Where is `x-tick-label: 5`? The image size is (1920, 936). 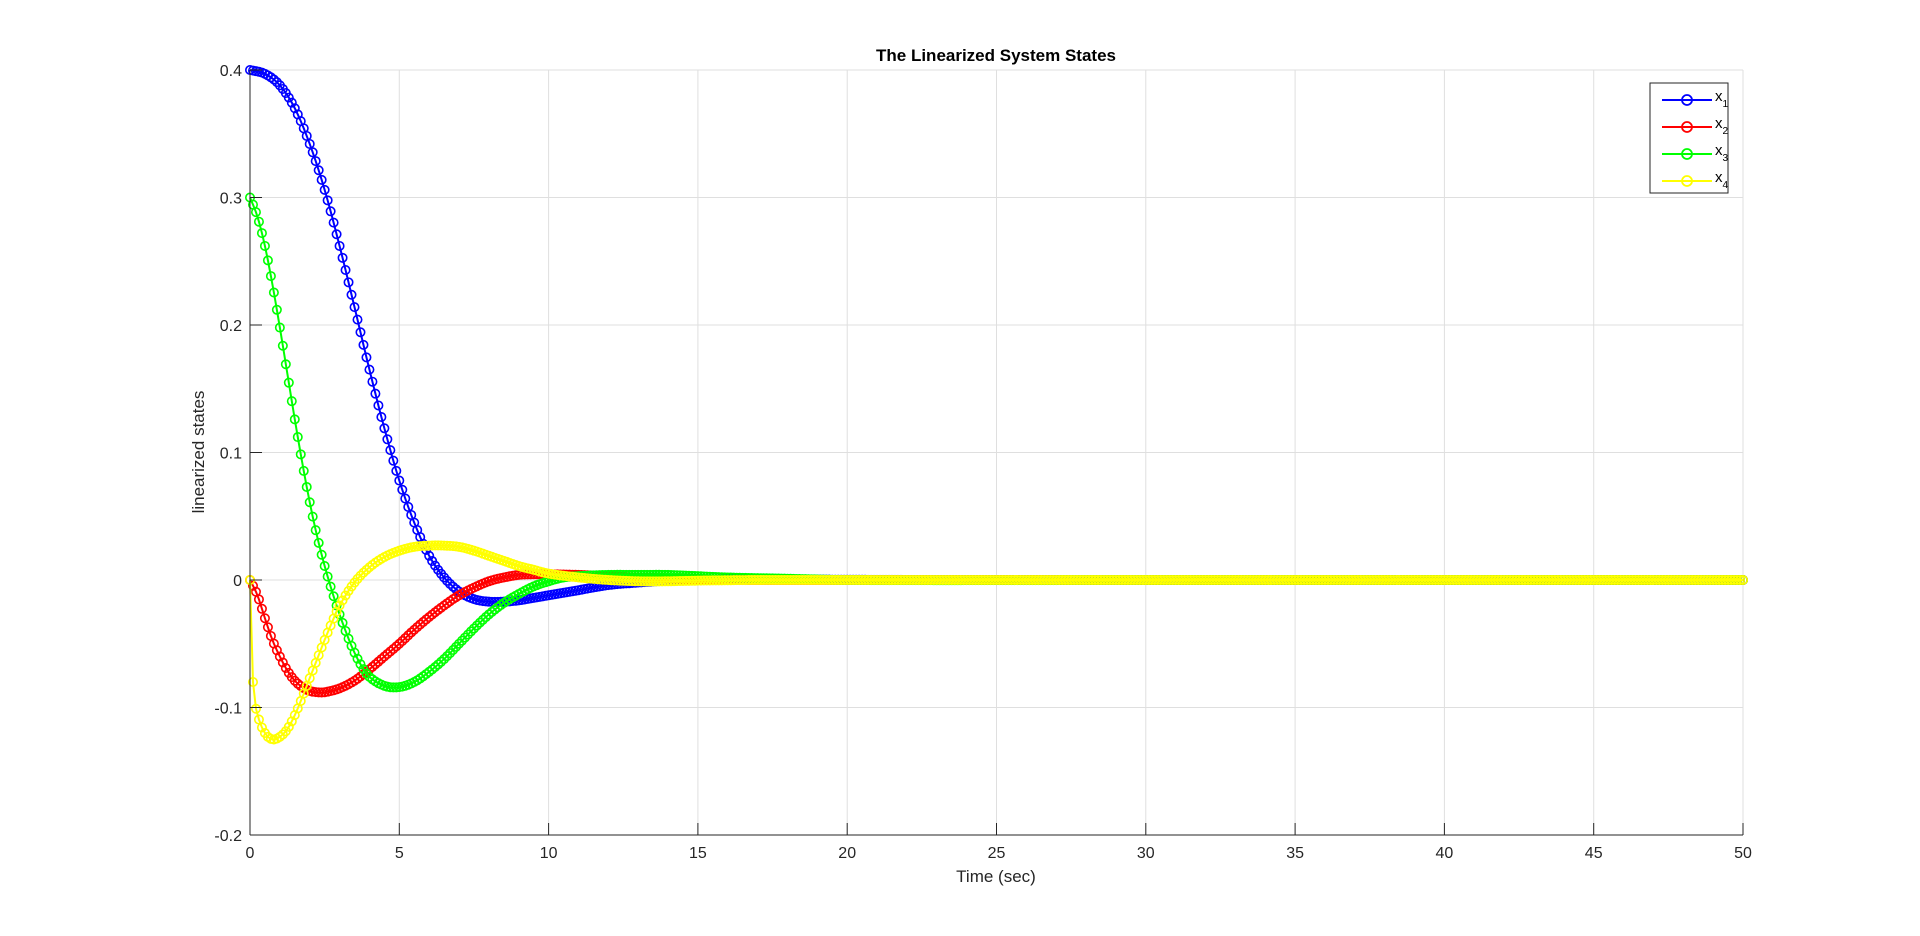
x-tick-label: 5 is located at coordinates (399, 853).